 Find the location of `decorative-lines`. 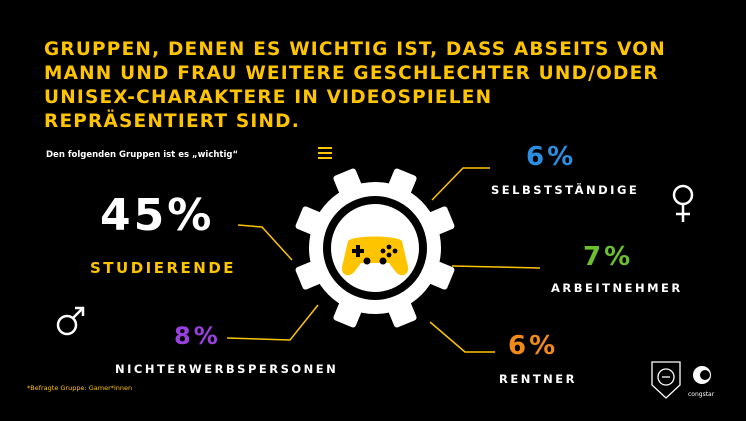

decorative-lines is located at coordinates (325, 154).